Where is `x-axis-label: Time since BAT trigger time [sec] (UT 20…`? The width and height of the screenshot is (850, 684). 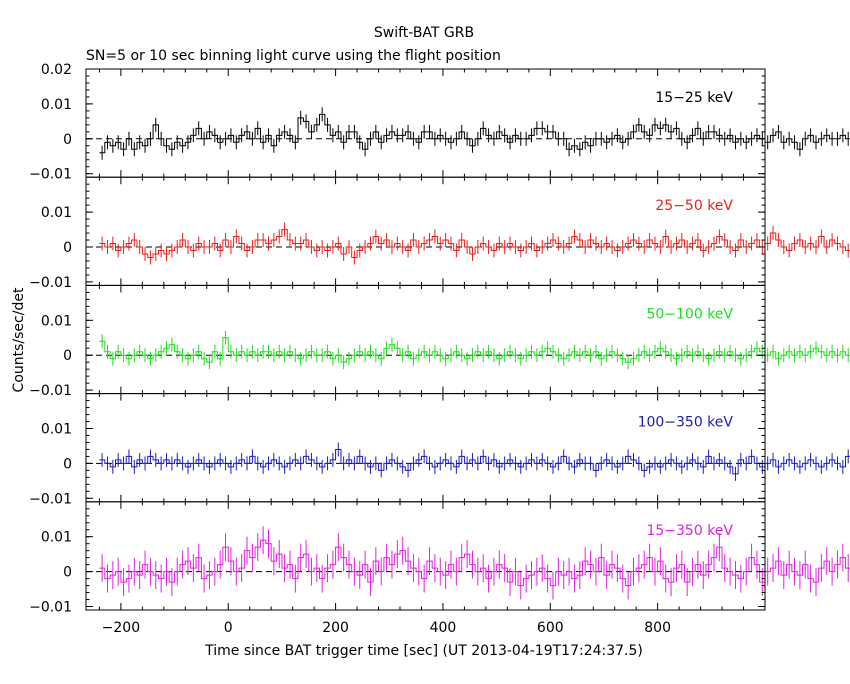 x-axis-label: Time since BAT trigger time [sec] (UT 20… is located at coordinates (423, 651).